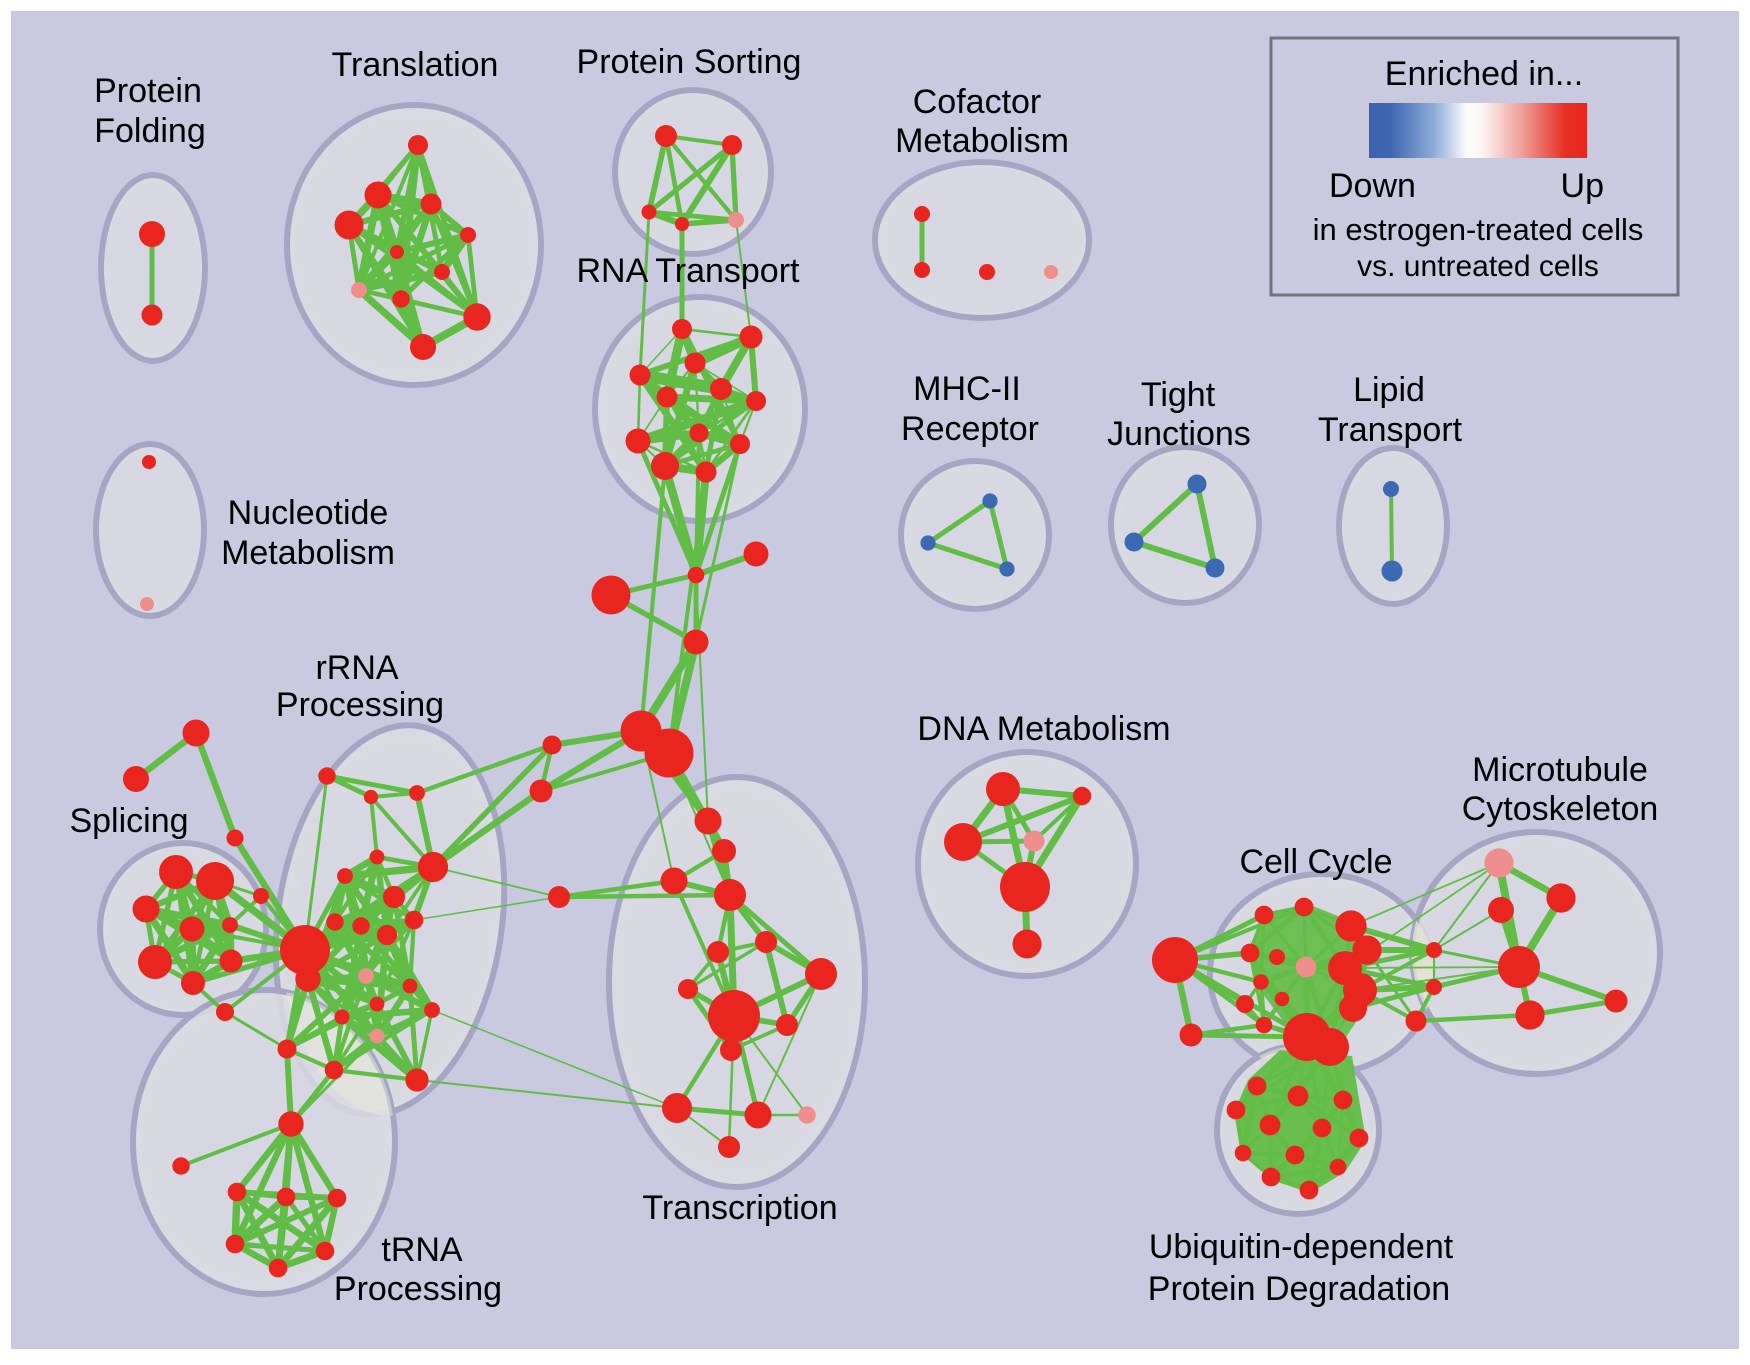 The height and width of the screenshot is (1365, 1750). What do you see at coordinates (1043, 729) in the screenshot?
I see `svg-text: DNA Metabolism` at bounding box center [1043, 729].